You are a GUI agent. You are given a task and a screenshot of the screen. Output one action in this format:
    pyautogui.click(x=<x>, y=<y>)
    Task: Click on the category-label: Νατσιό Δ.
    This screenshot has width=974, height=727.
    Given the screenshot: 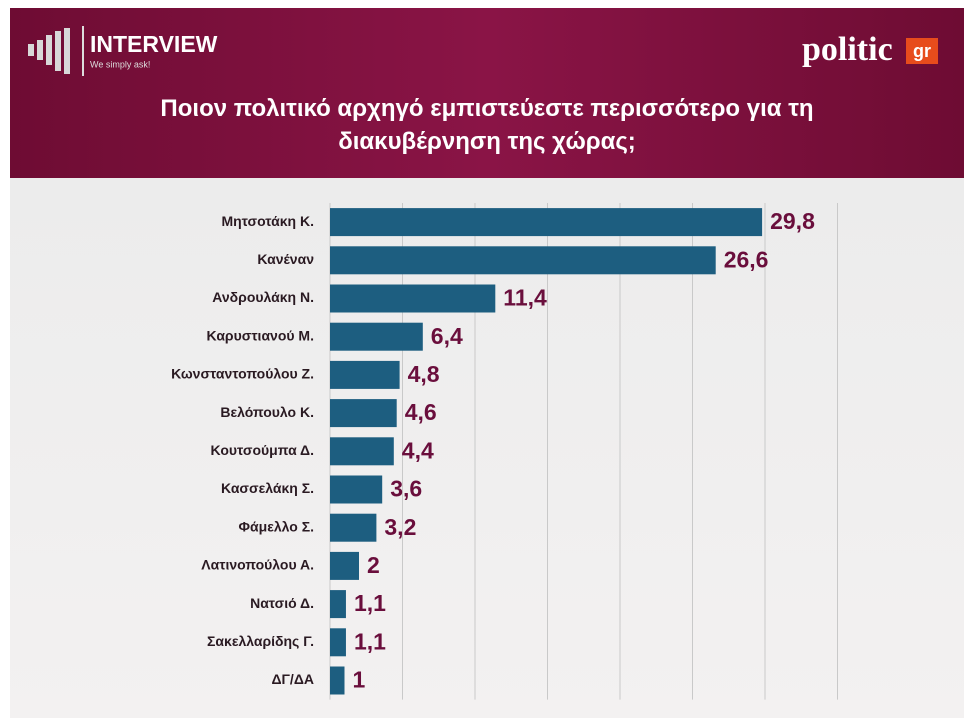 What is the action you would take?
    pyautogui.click(x=282, y=603)
    